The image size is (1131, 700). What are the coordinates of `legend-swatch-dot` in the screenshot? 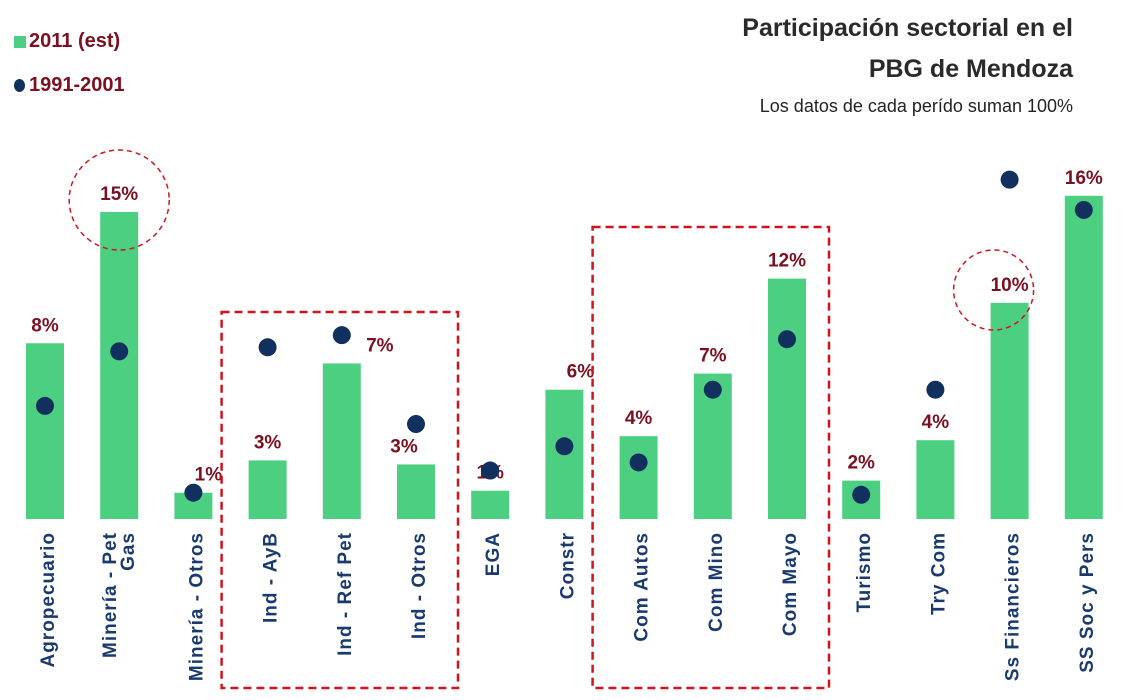 It's located at (19, 85).